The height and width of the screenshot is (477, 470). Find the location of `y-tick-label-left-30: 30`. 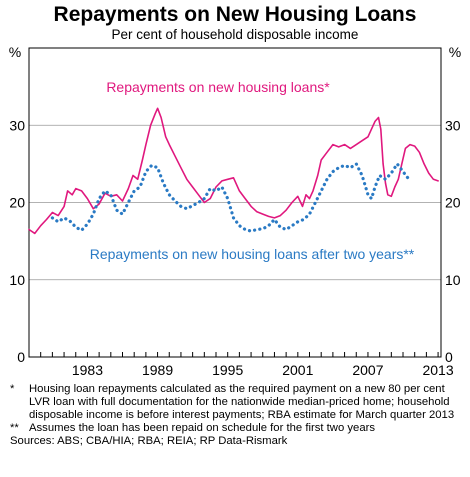

y-tick-label-left-30: 30 is located at coordinates (17, 125).